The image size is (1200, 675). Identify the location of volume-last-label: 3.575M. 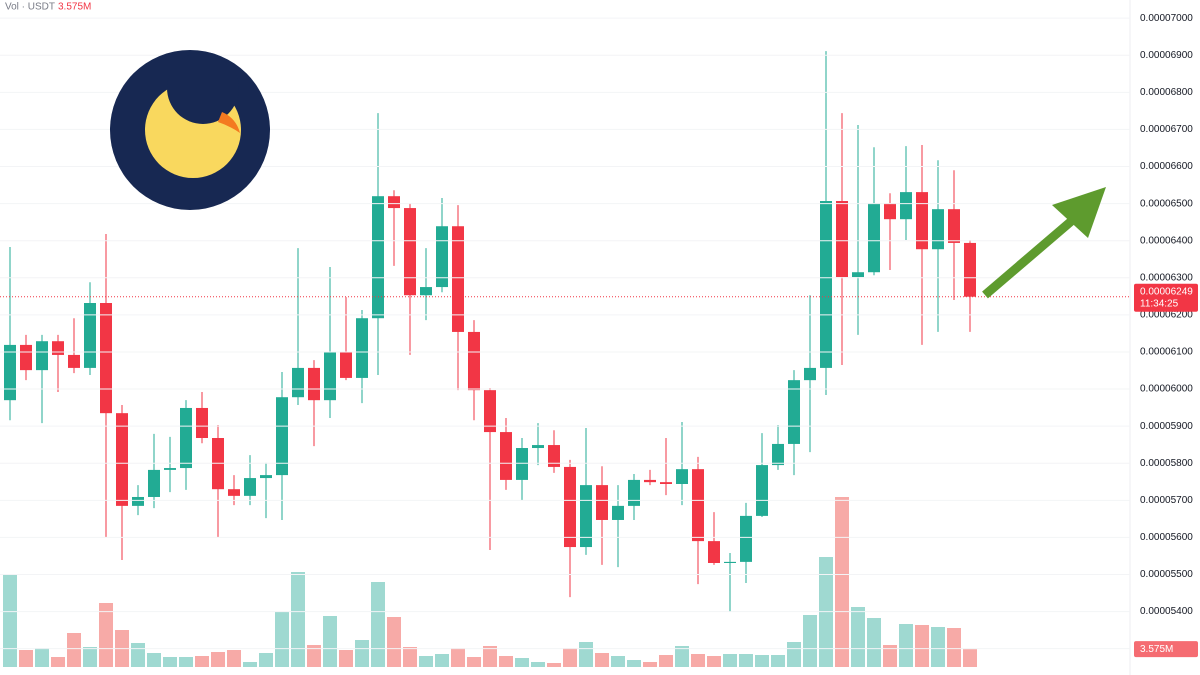
(1156, 649).